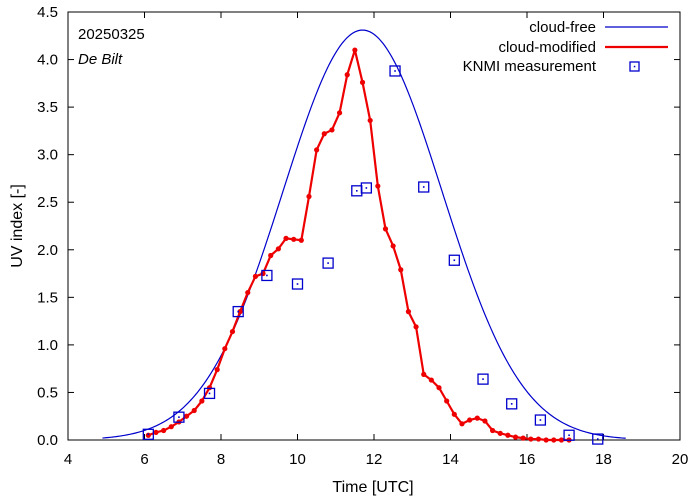 The image size is (694, 501). What do you see at coordinates (47, 392) in the screenshot?
I see `y-tick-label: 0.5` at bounding box center [47, 392].